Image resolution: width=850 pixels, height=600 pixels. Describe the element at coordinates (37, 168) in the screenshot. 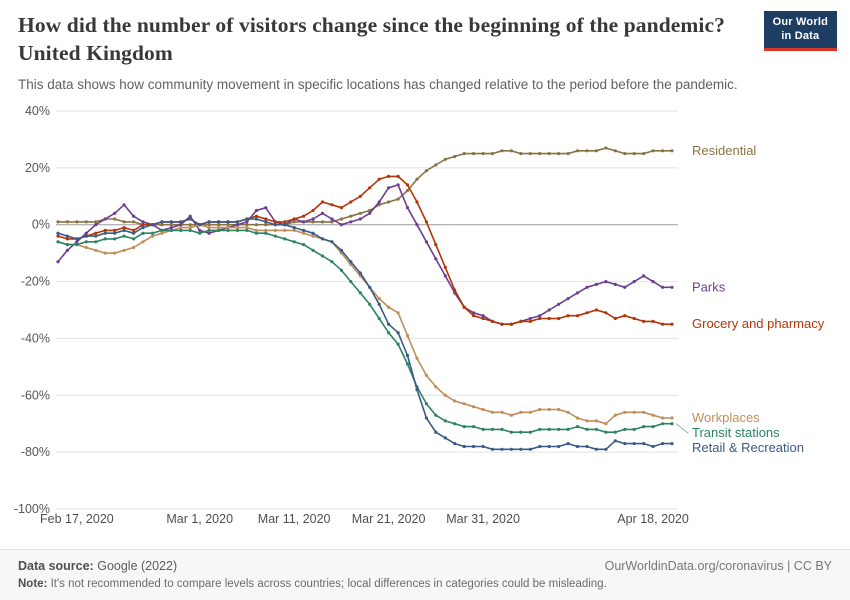

I see `y-axis-tick-label: 20%` at that location.